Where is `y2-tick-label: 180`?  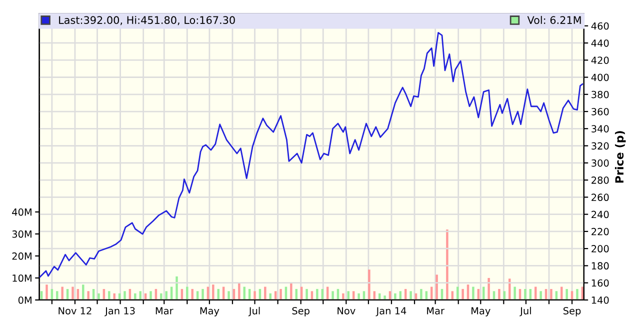
y2-tick-label: 180 is located at coordinates (600, 266).